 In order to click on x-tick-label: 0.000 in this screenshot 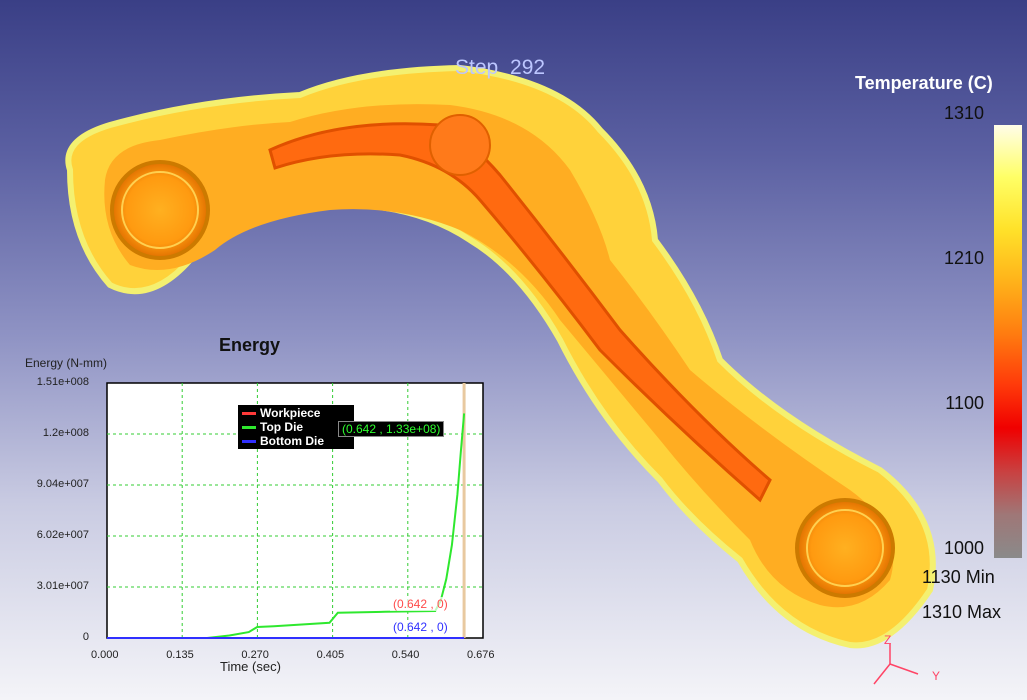, I will do `click(105, 655)`.